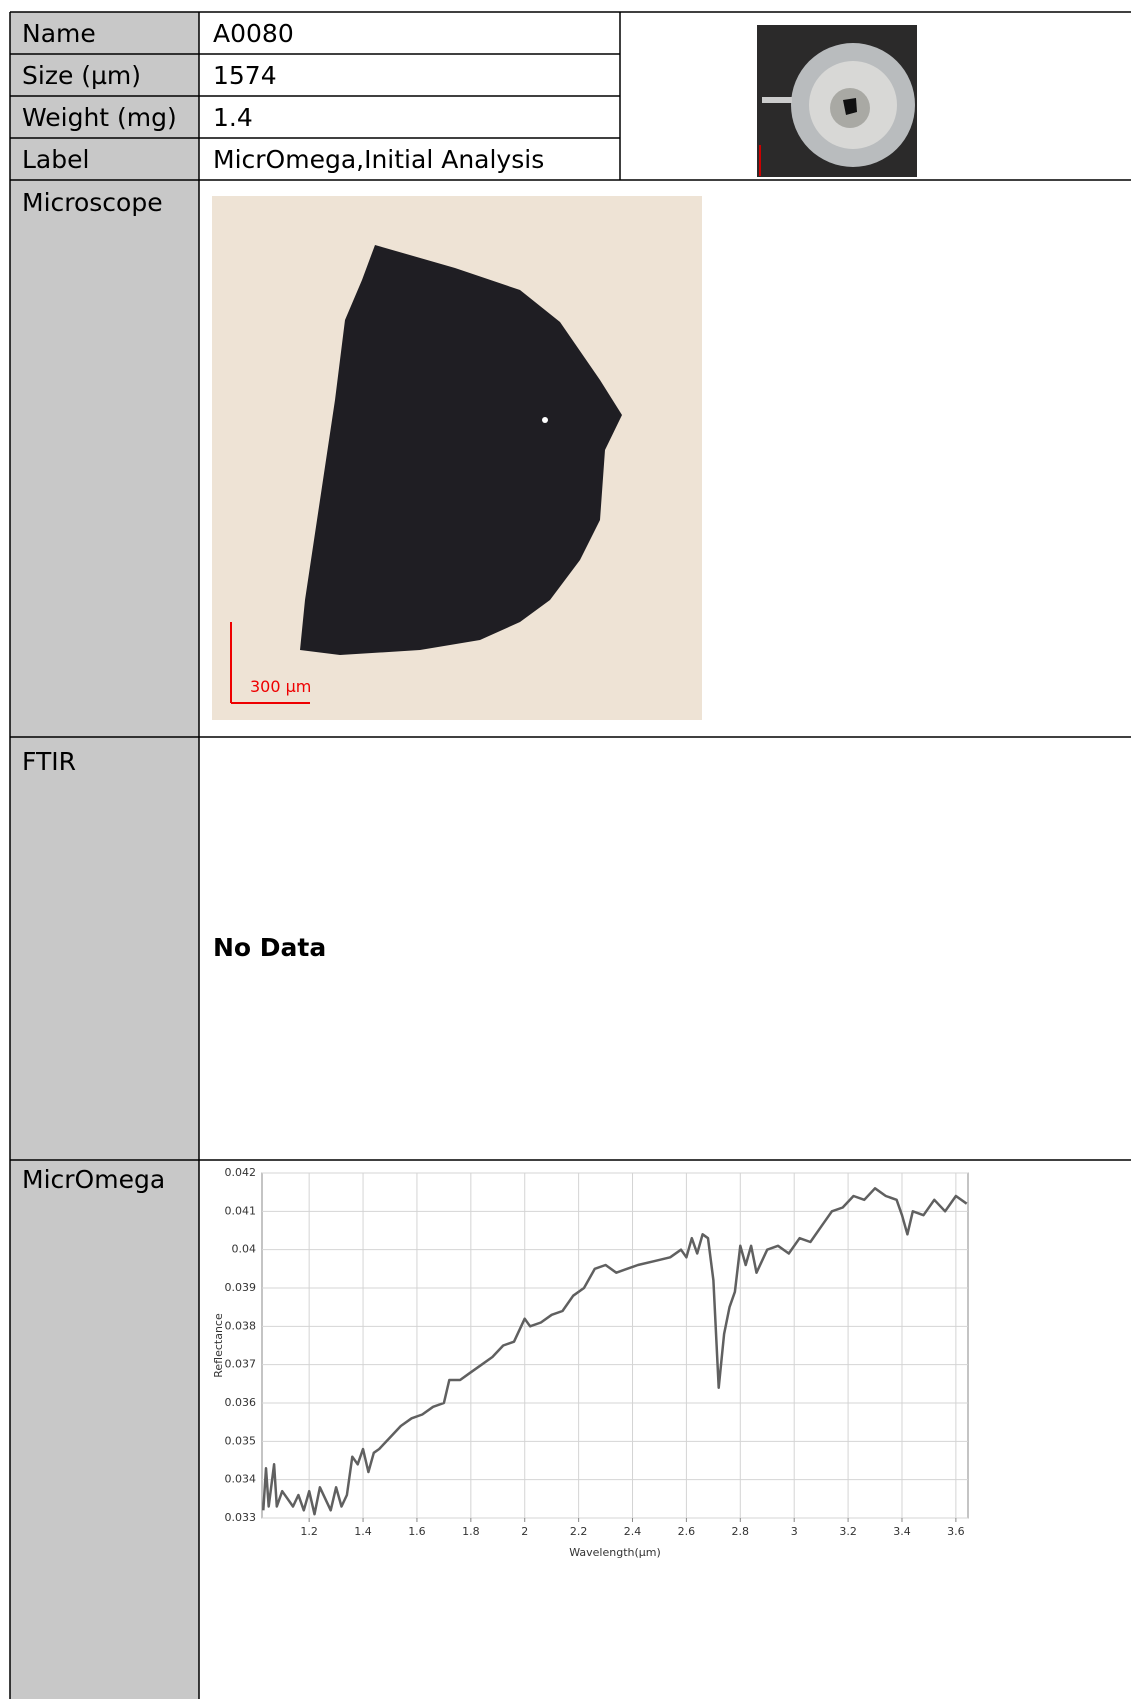 The height and width of the screenshot is (1699, 1131). What do you see at coordinates (794, 1531) in the screenshot?
I see `x-tick-label: 3` at bounding box center [794, 1531].